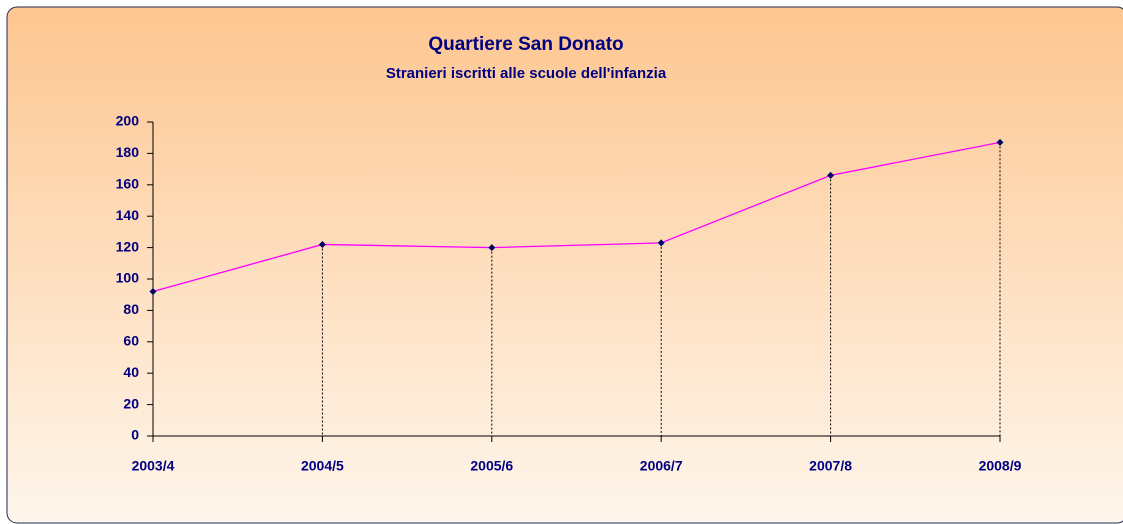  Describe the element at coordinates (131, 403) in the screenshot. I see `y-tick-label: 20` at that location.